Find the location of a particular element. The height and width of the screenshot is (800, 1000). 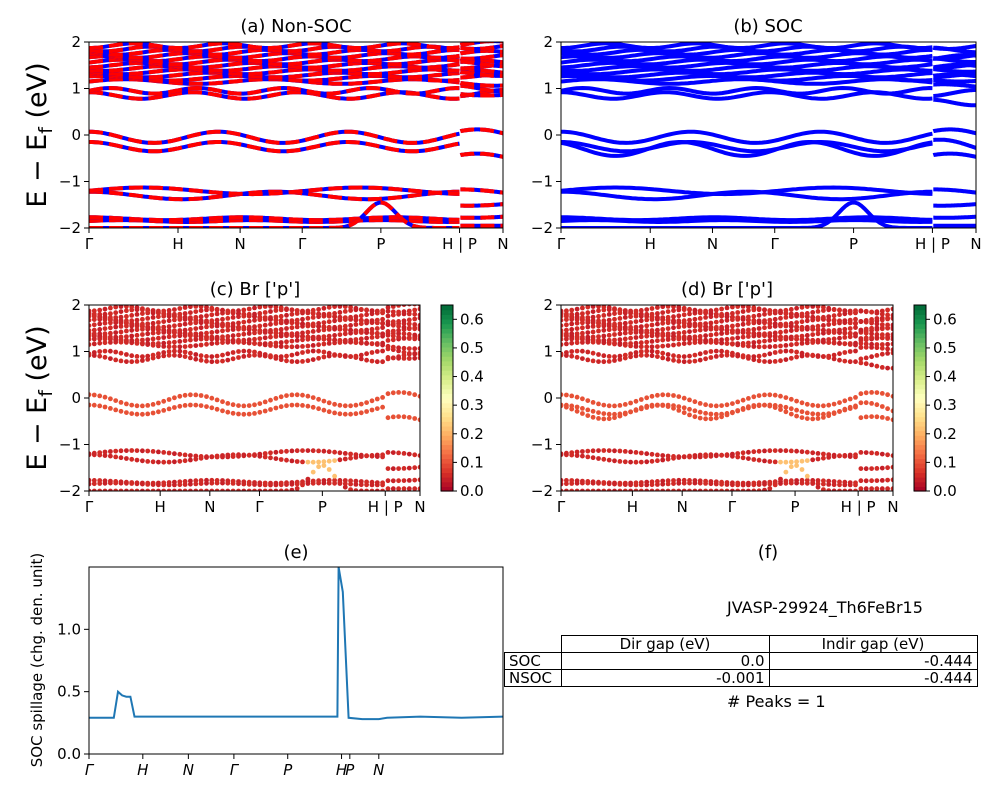

panel-b-title: (b) SOC is located at coordinates (767, 26).